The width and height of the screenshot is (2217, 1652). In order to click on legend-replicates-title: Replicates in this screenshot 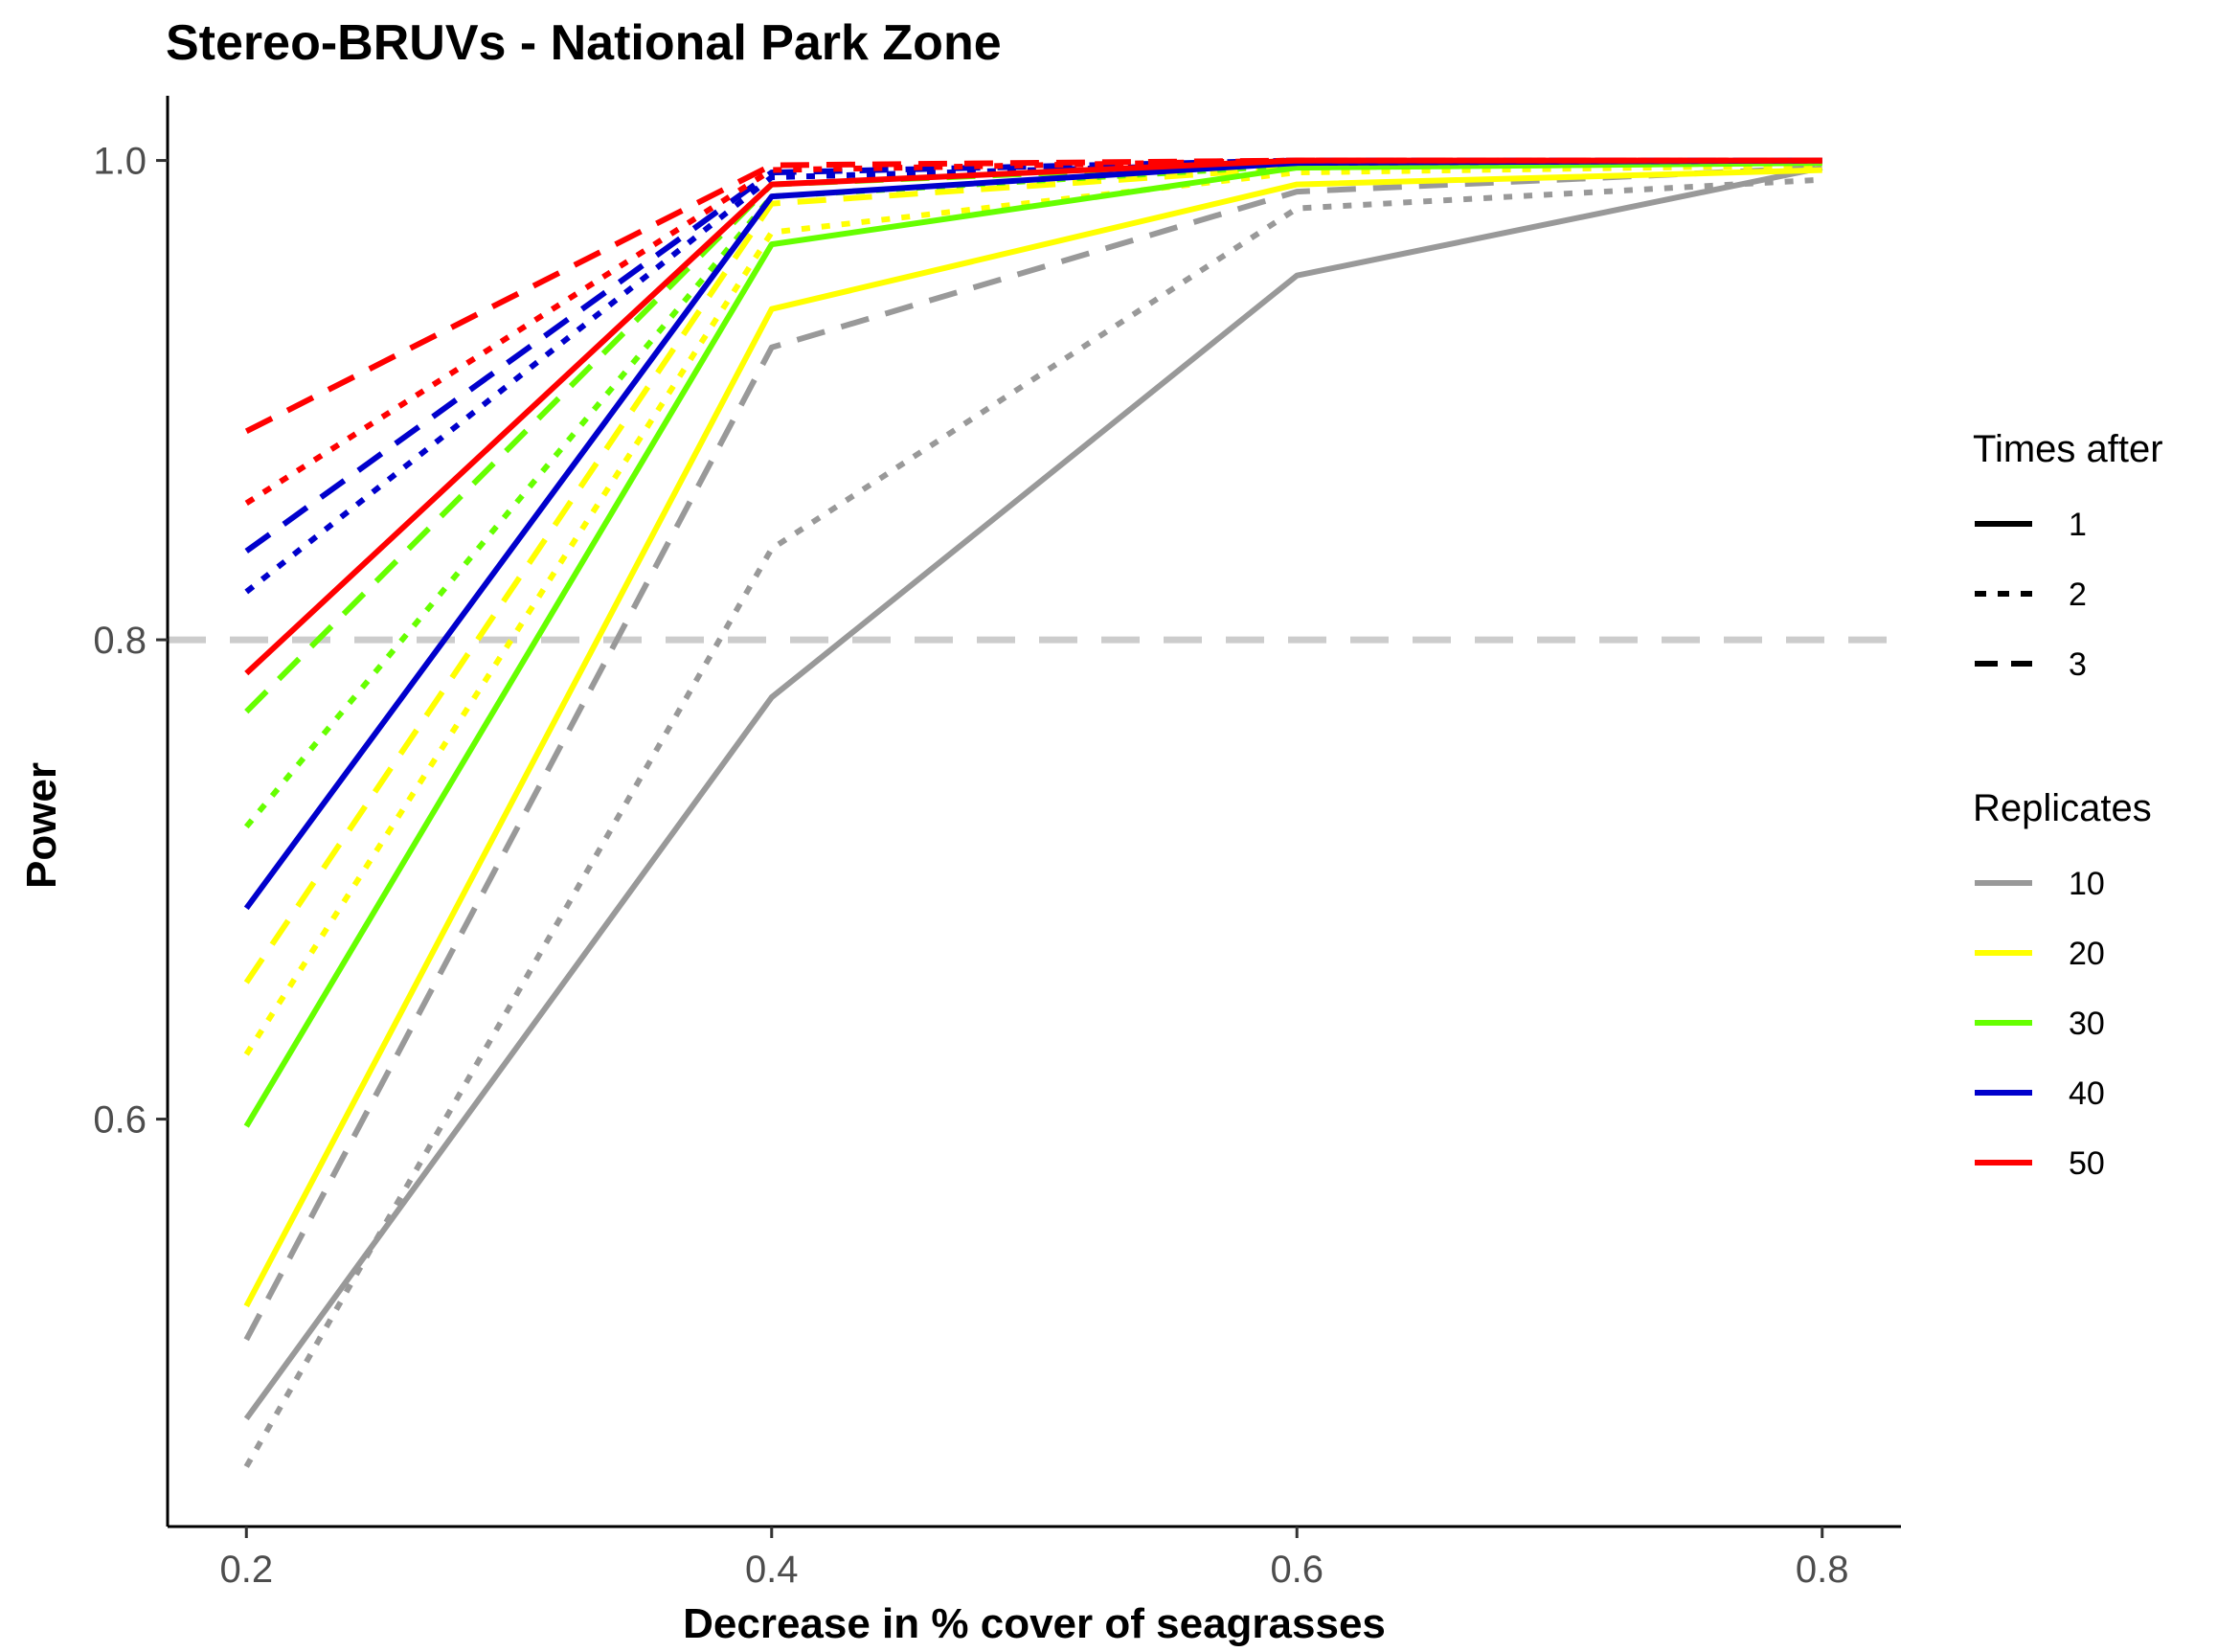, I will do `click(2062, 808)`.